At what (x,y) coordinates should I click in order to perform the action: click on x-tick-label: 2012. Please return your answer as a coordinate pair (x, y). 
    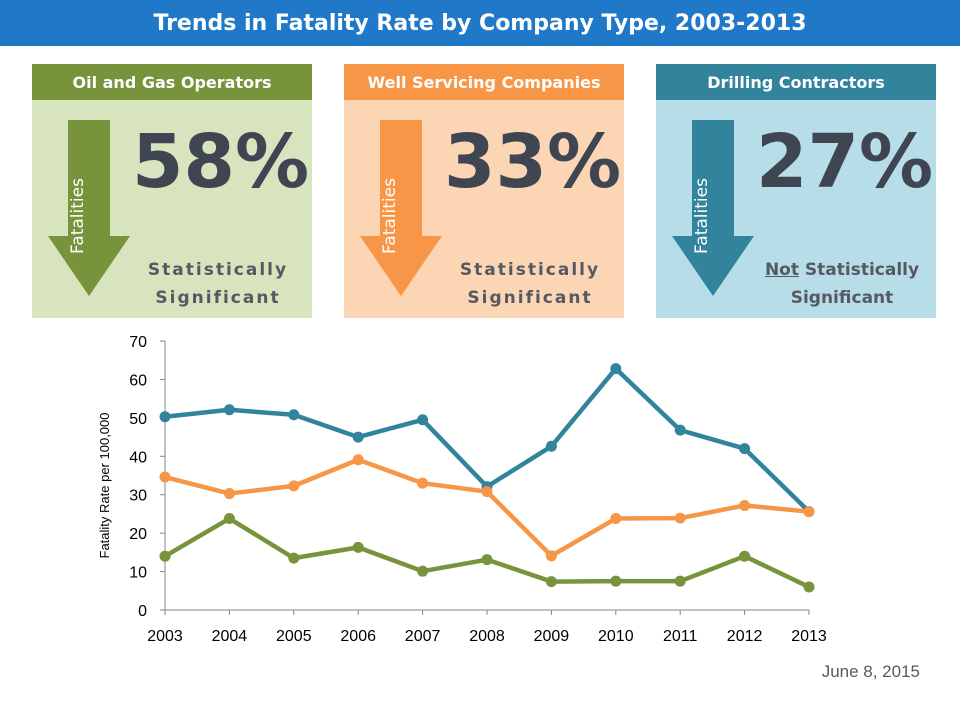
    Looking at the image, I should click on (745, 636).